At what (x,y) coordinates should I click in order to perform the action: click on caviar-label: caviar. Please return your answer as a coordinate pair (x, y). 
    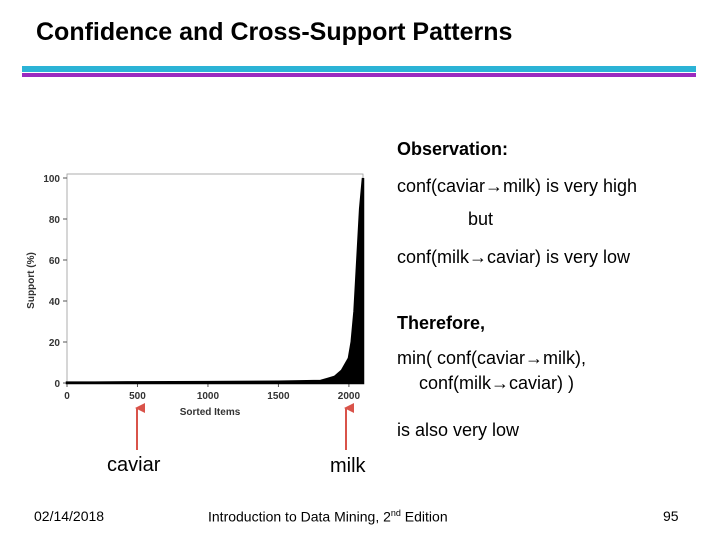
    Looking at the image, I should click on (134, 465).